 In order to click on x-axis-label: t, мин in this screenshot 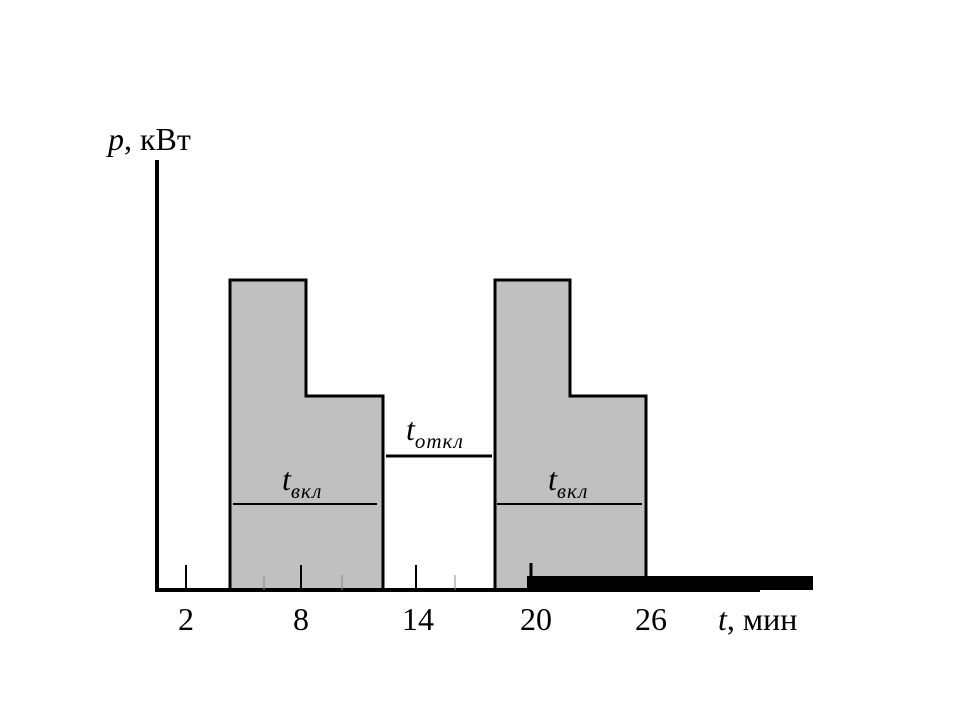, I will do `click(757, 619)`.